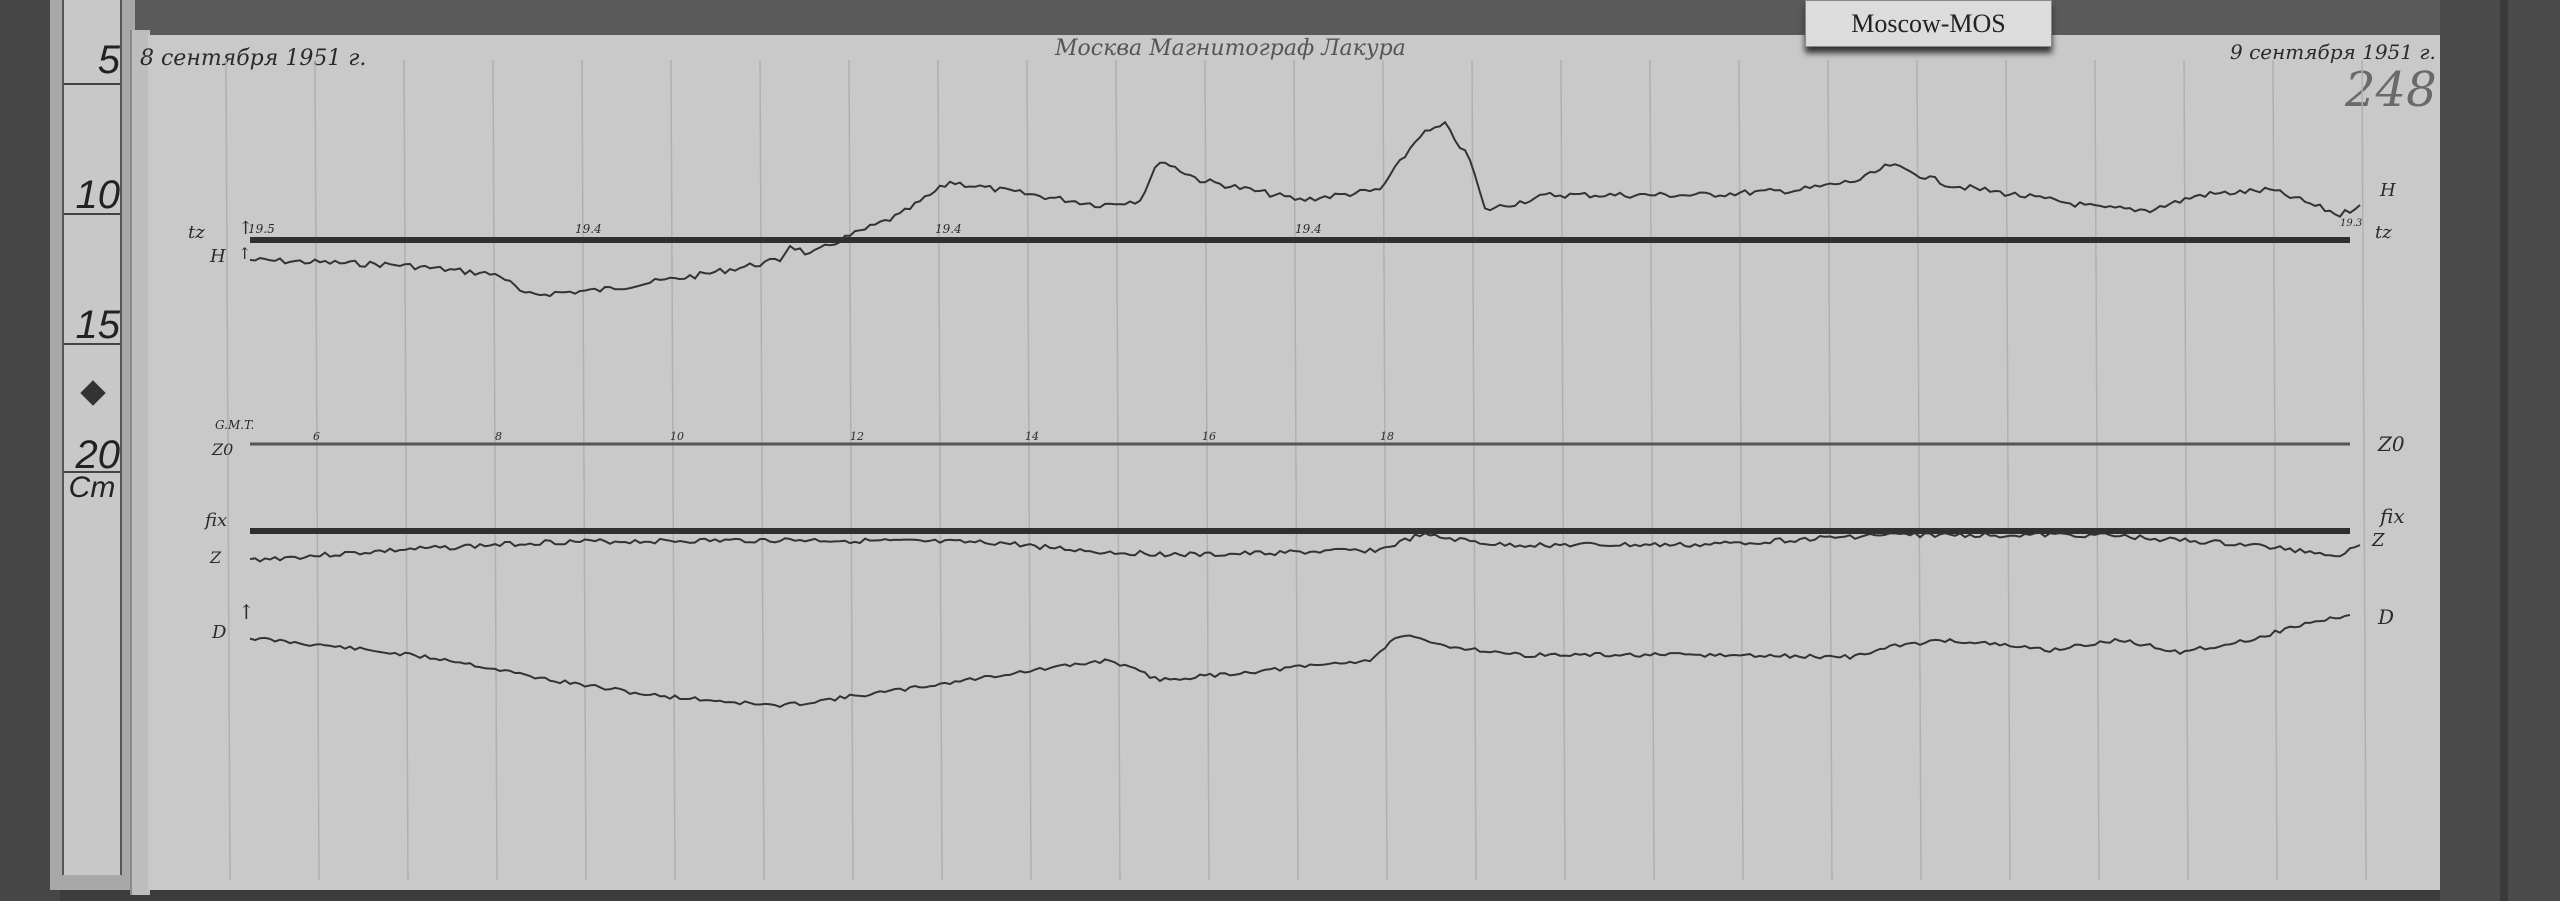 The image size is (2560, 901). I want to click on hour-label: 10, so click(677, 436).